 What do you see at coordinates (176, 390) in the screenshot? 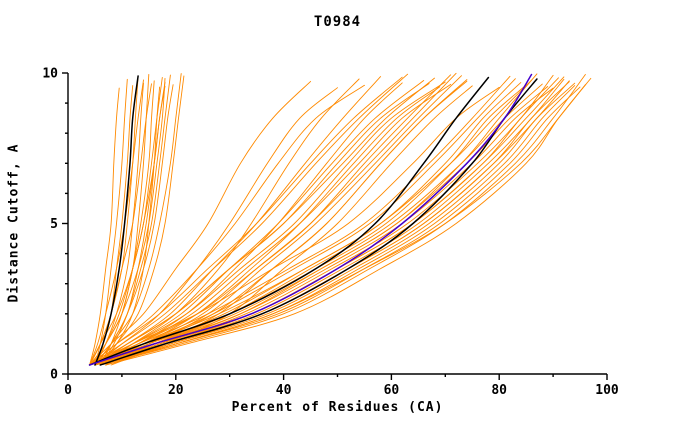
I see `x-tick-label: 20` at bounding box center [176, 390].